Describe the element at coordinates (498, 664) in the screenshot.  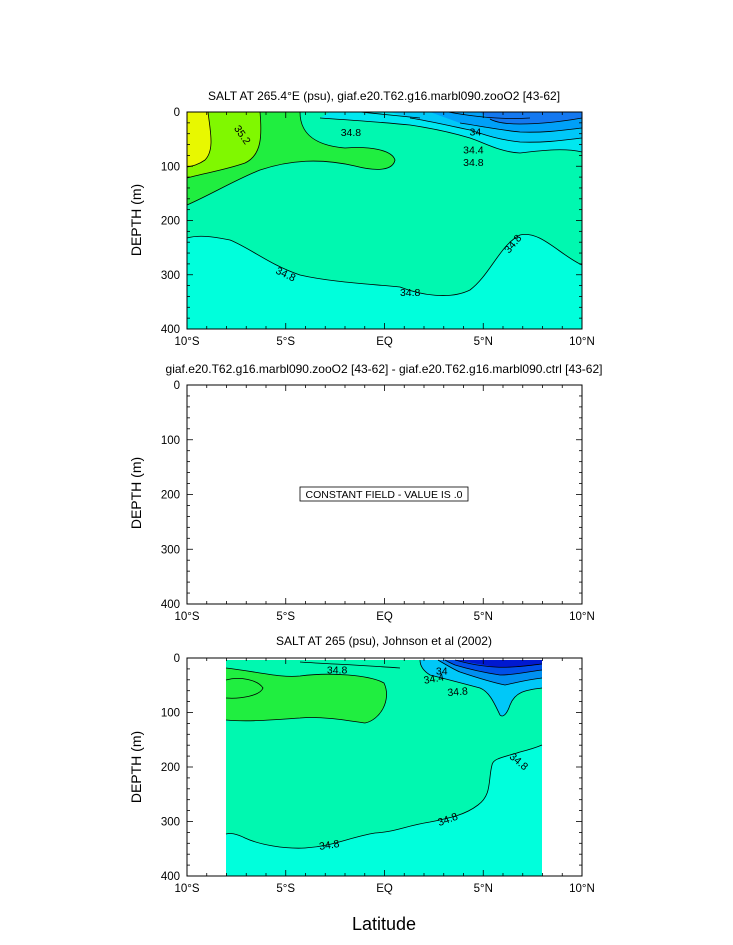
I see `panel-3-fill-fresh4` at that location.